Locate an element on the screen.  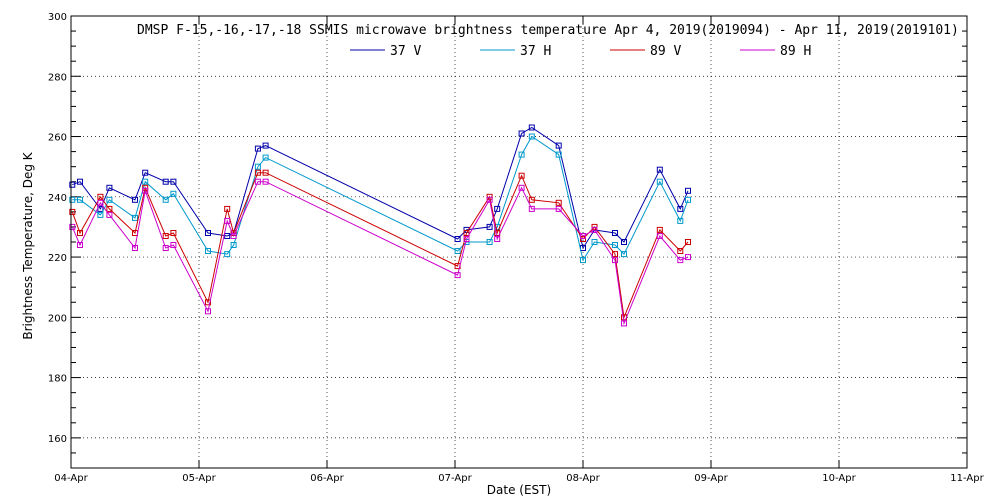
y-tick-label: 240 is located at coordinates (57, 198).